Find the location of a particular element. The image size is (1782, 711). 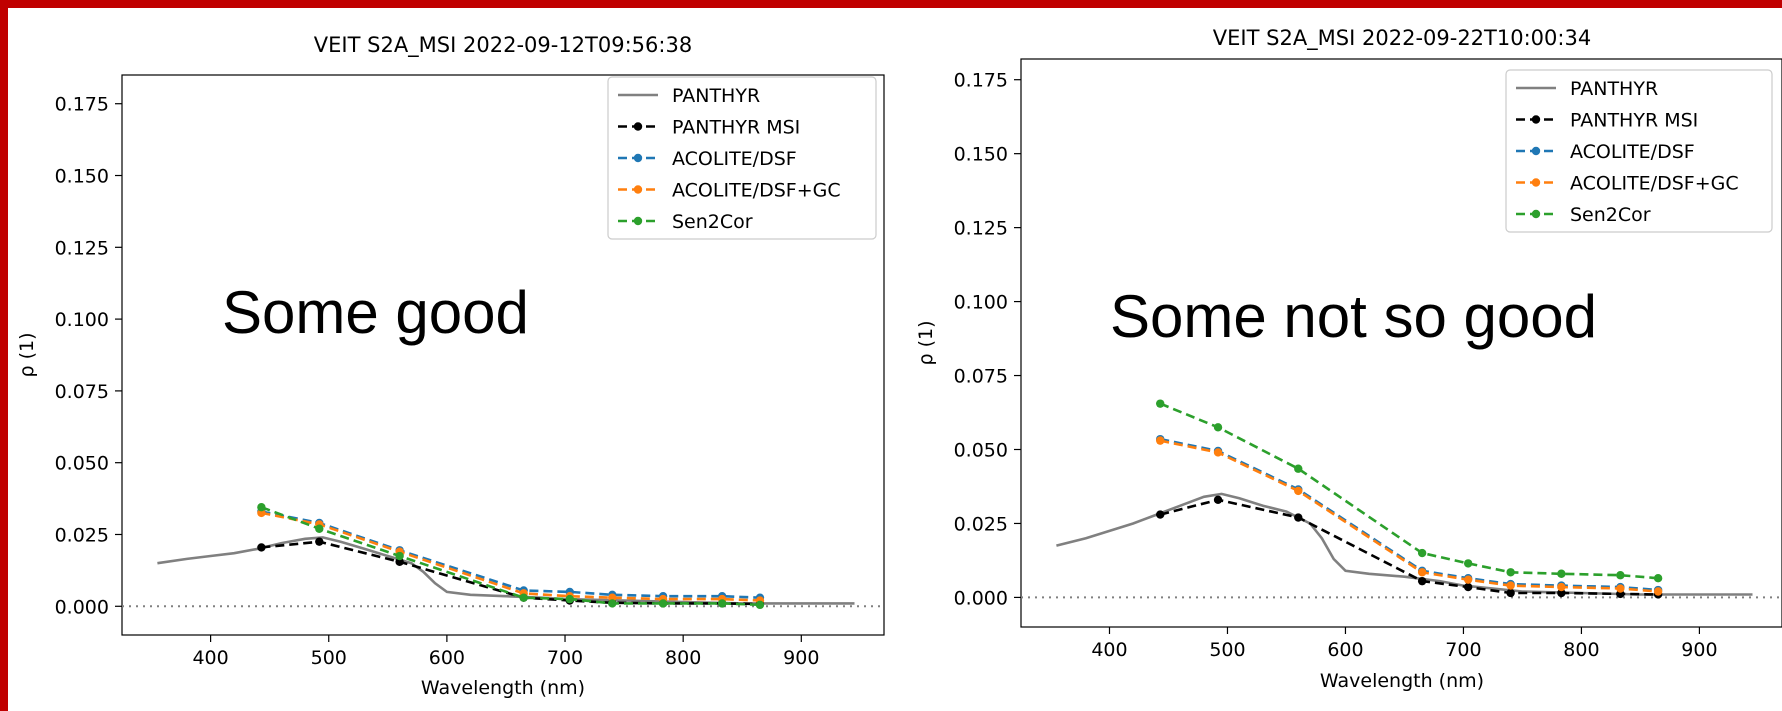

legend-item-left-panthyr: PANTHYR is located at coordinates (689, 96).